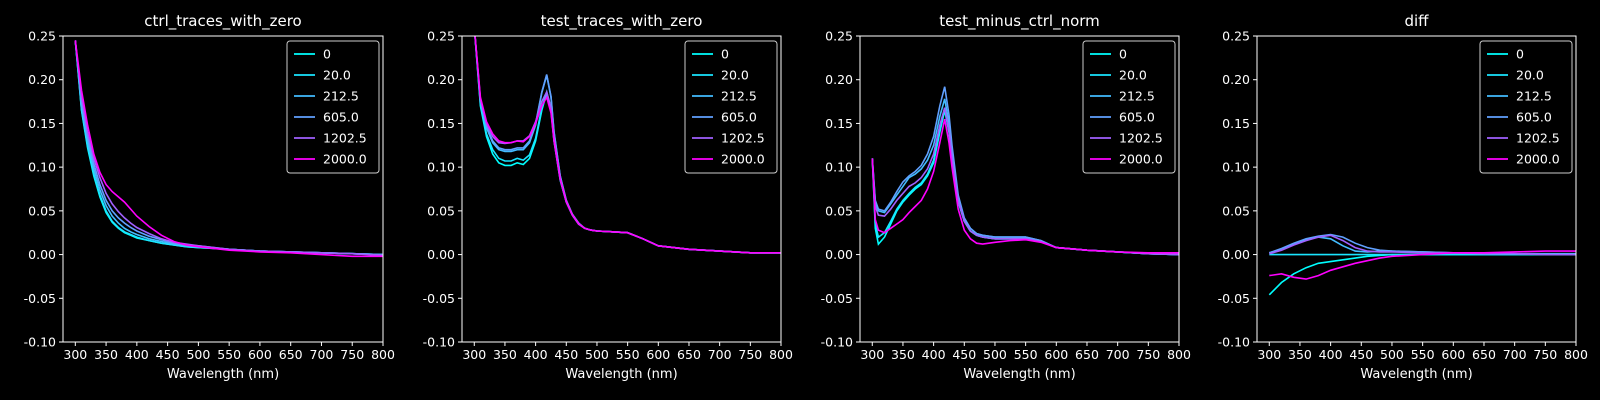  What do you see at coordinates (1141, 159) in the screenshot?
I see `legend-label: 2000.0` at bounding box center [1141, 159].